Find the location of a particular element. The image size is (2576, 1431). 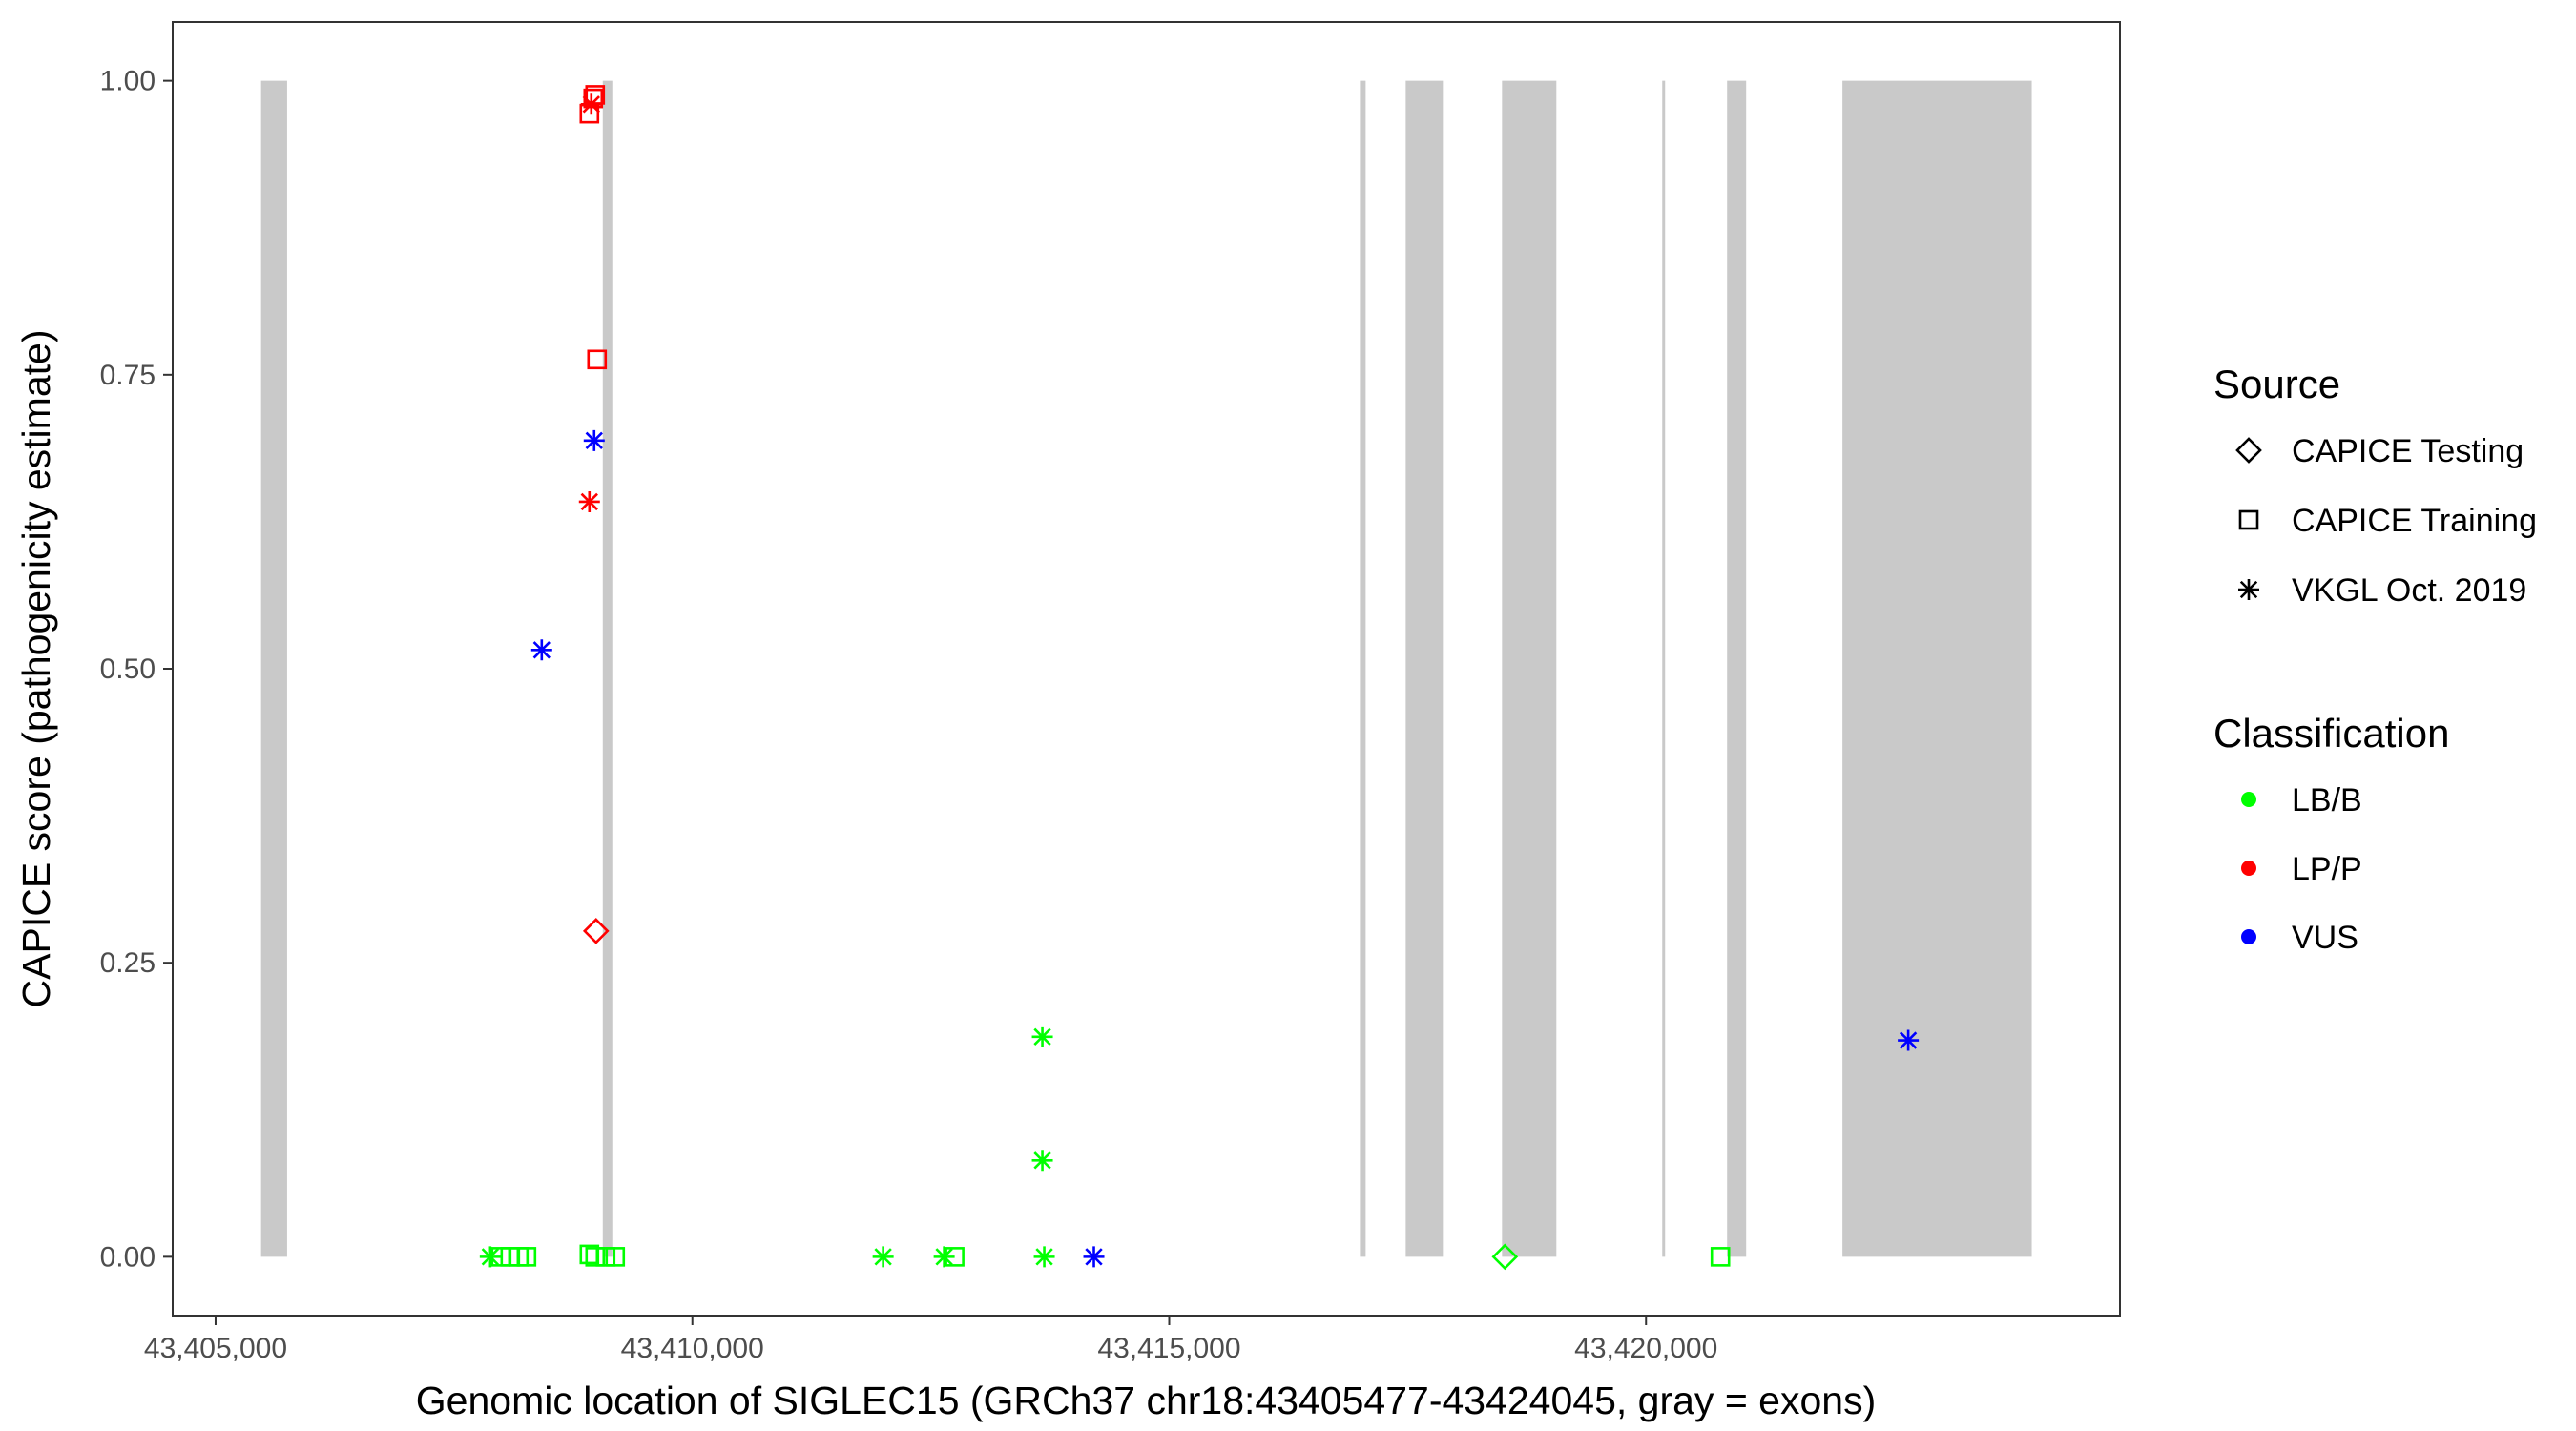

y-tick-label: 0.75 is located at coordinates (128, 375).